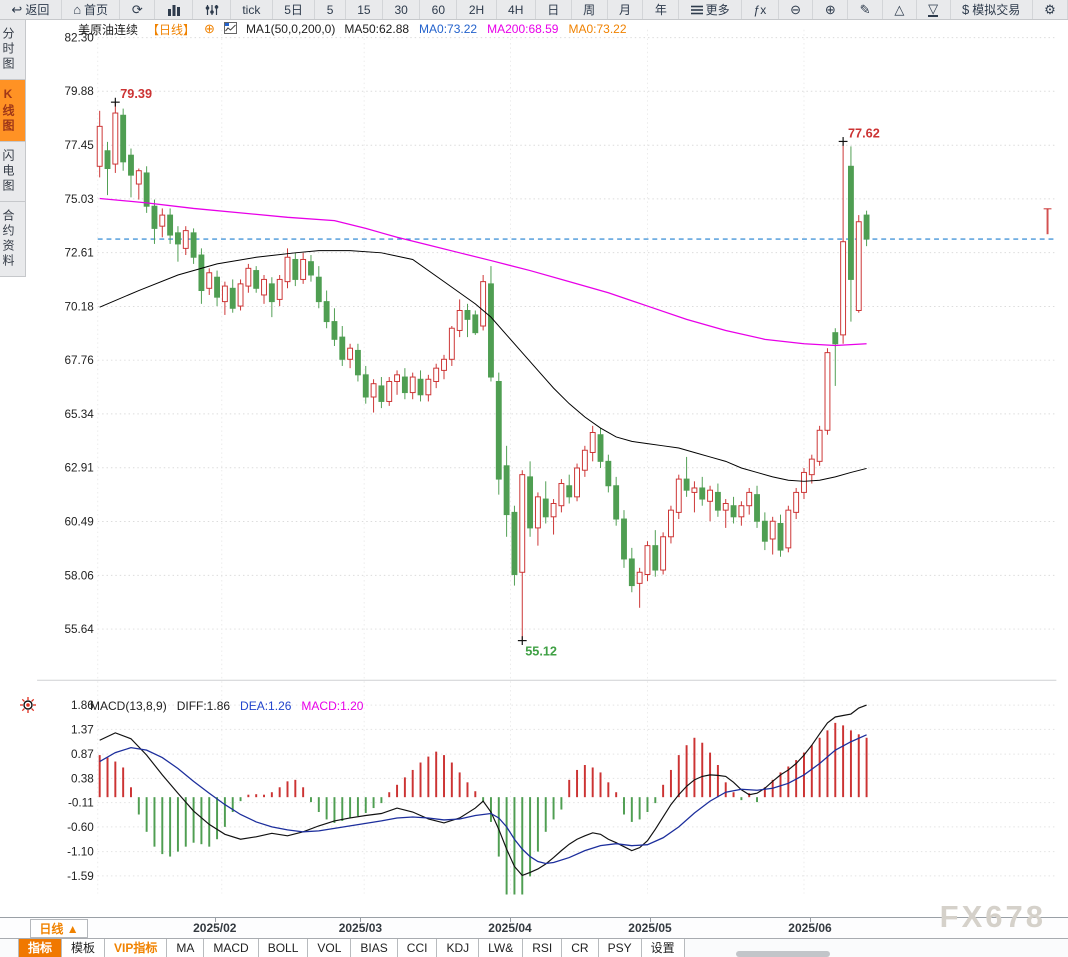 The image size is (1068, 957). I want to click on toolbar-draw-button: ✎, so click(865, 9).